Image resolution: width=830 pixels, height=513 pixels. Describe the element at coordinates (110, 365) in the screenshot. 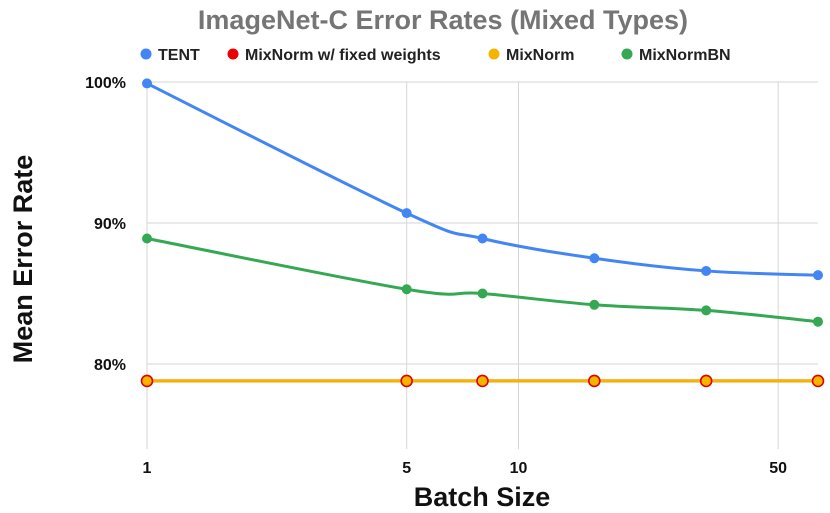

I see `y-tick-label: 80%` at that location.